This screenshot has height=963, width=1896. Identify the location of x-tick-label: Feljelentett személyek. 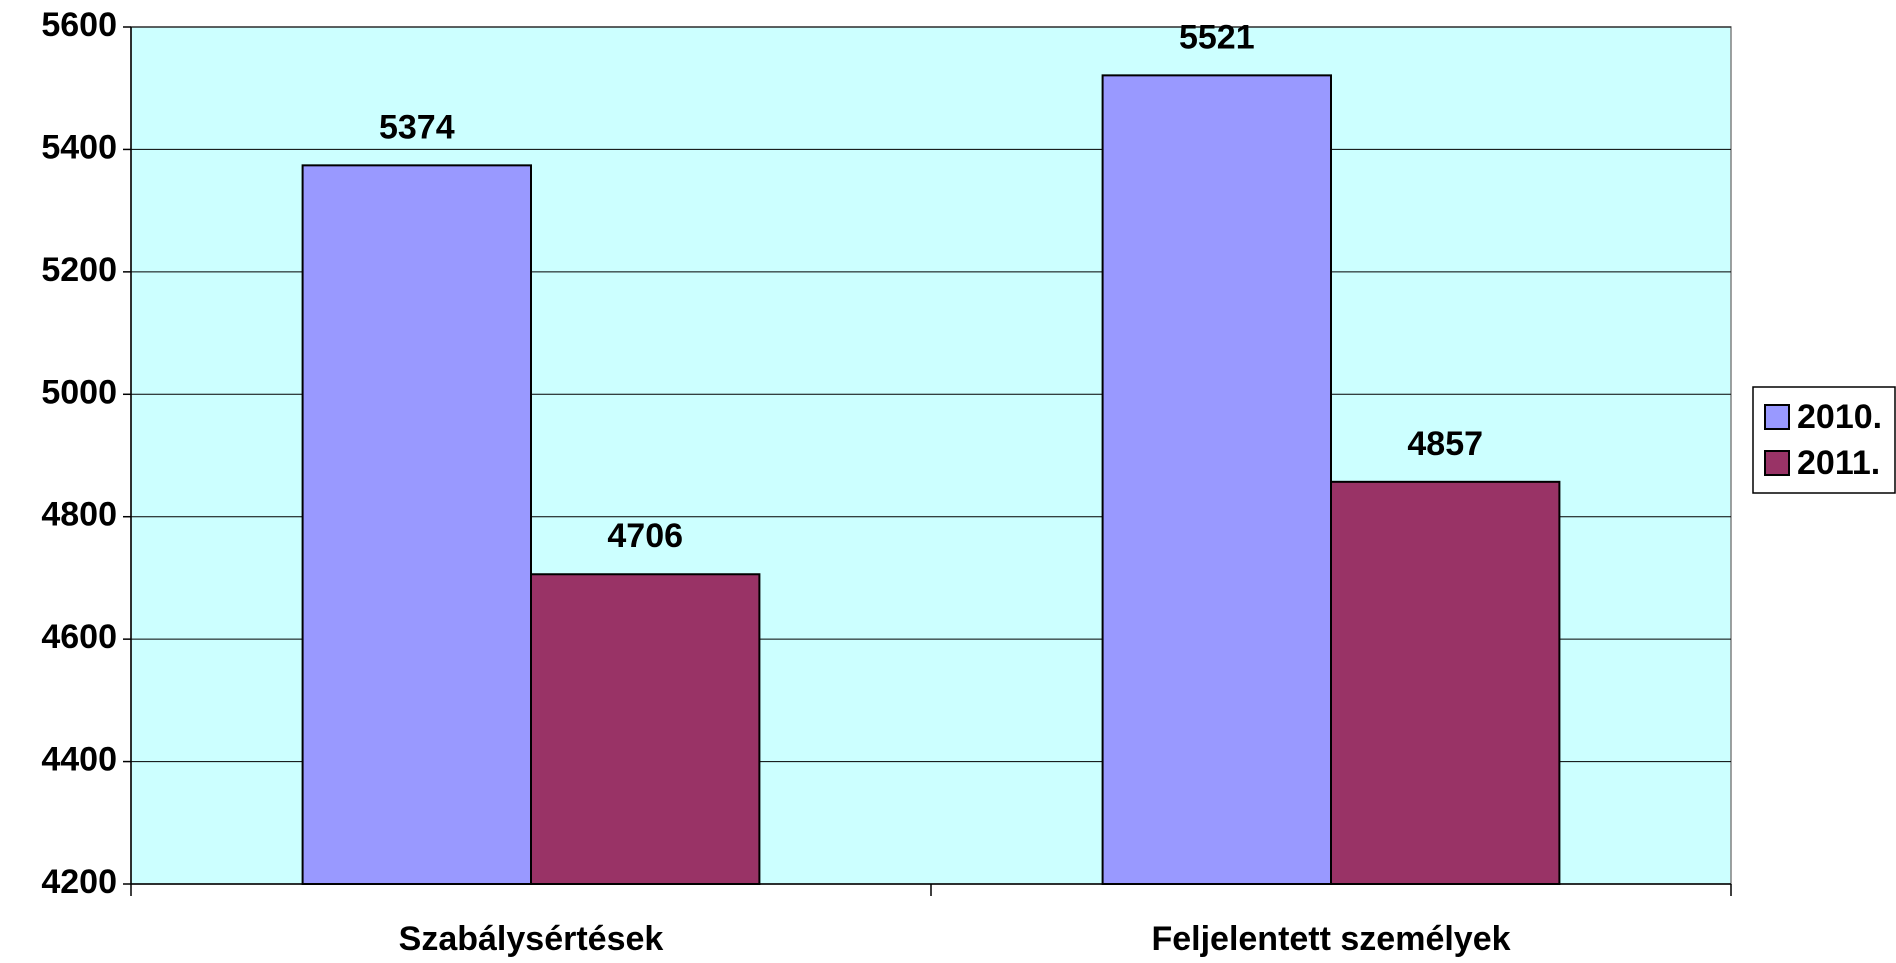
(1330, 939).